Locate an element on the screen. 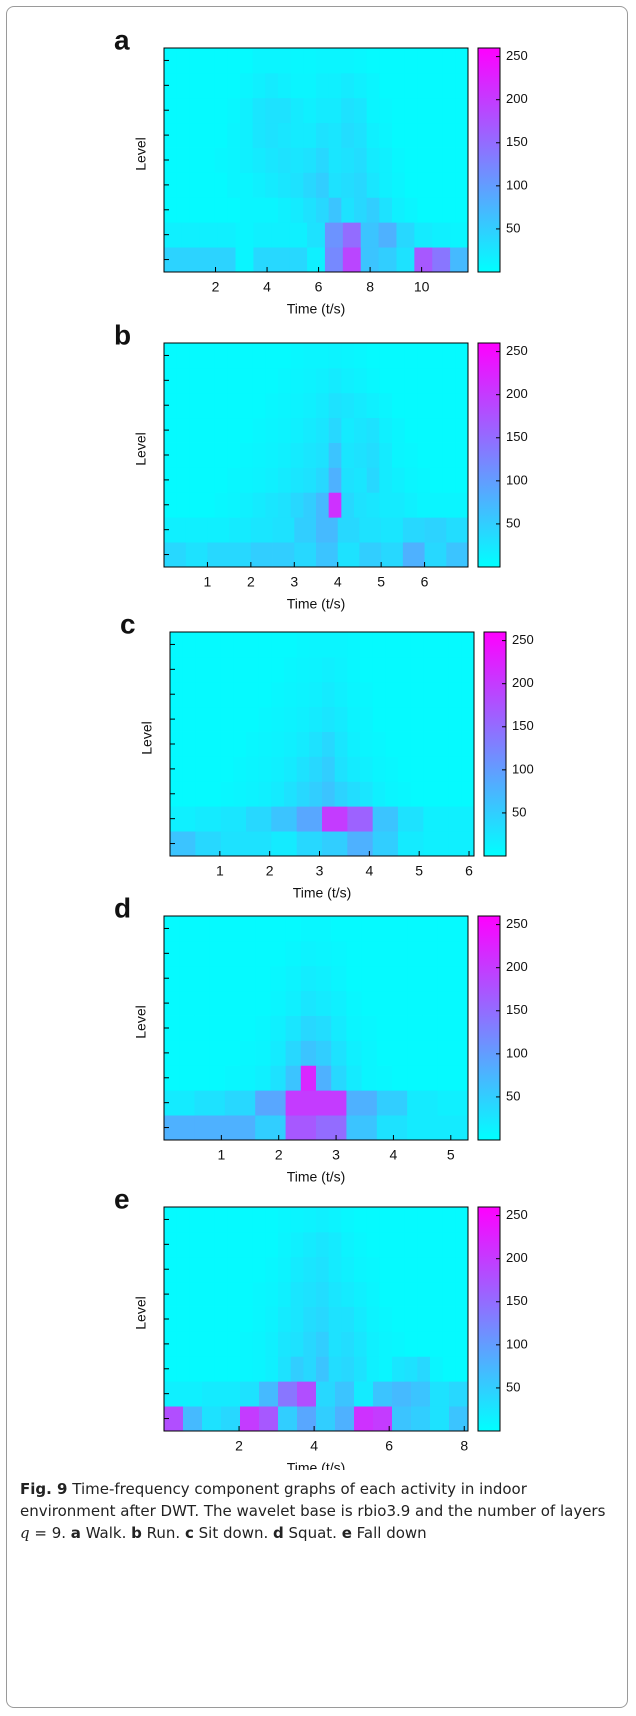  colorbar is located at coordinates (489, 1319).